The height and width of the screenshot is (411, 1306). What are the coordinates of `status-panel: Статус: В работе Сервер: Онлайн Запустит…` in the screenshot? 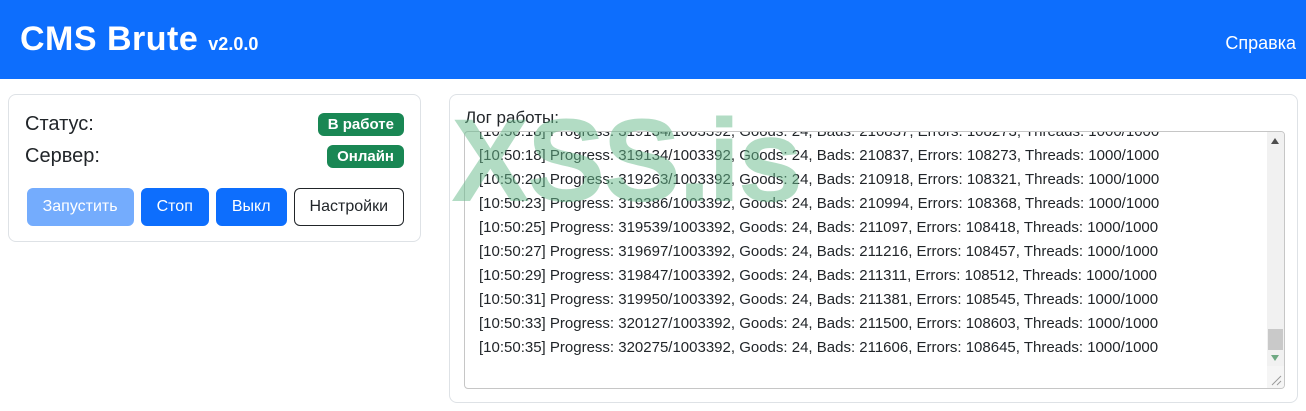 It's located at (214, 168).